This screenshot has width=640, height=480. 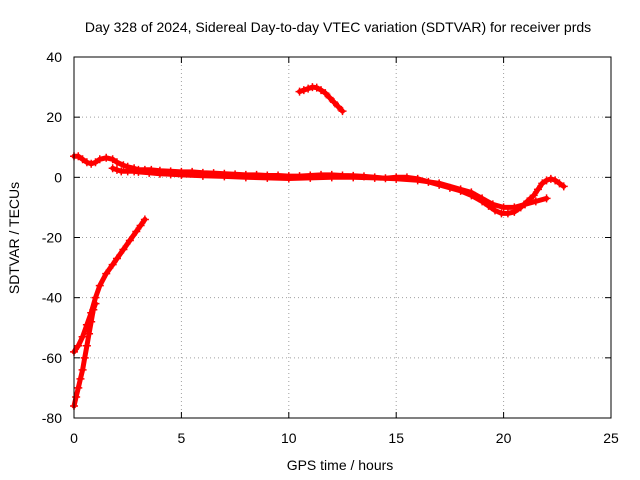 I want to click on y-tick-label: 0, so click(x=58, y=177).